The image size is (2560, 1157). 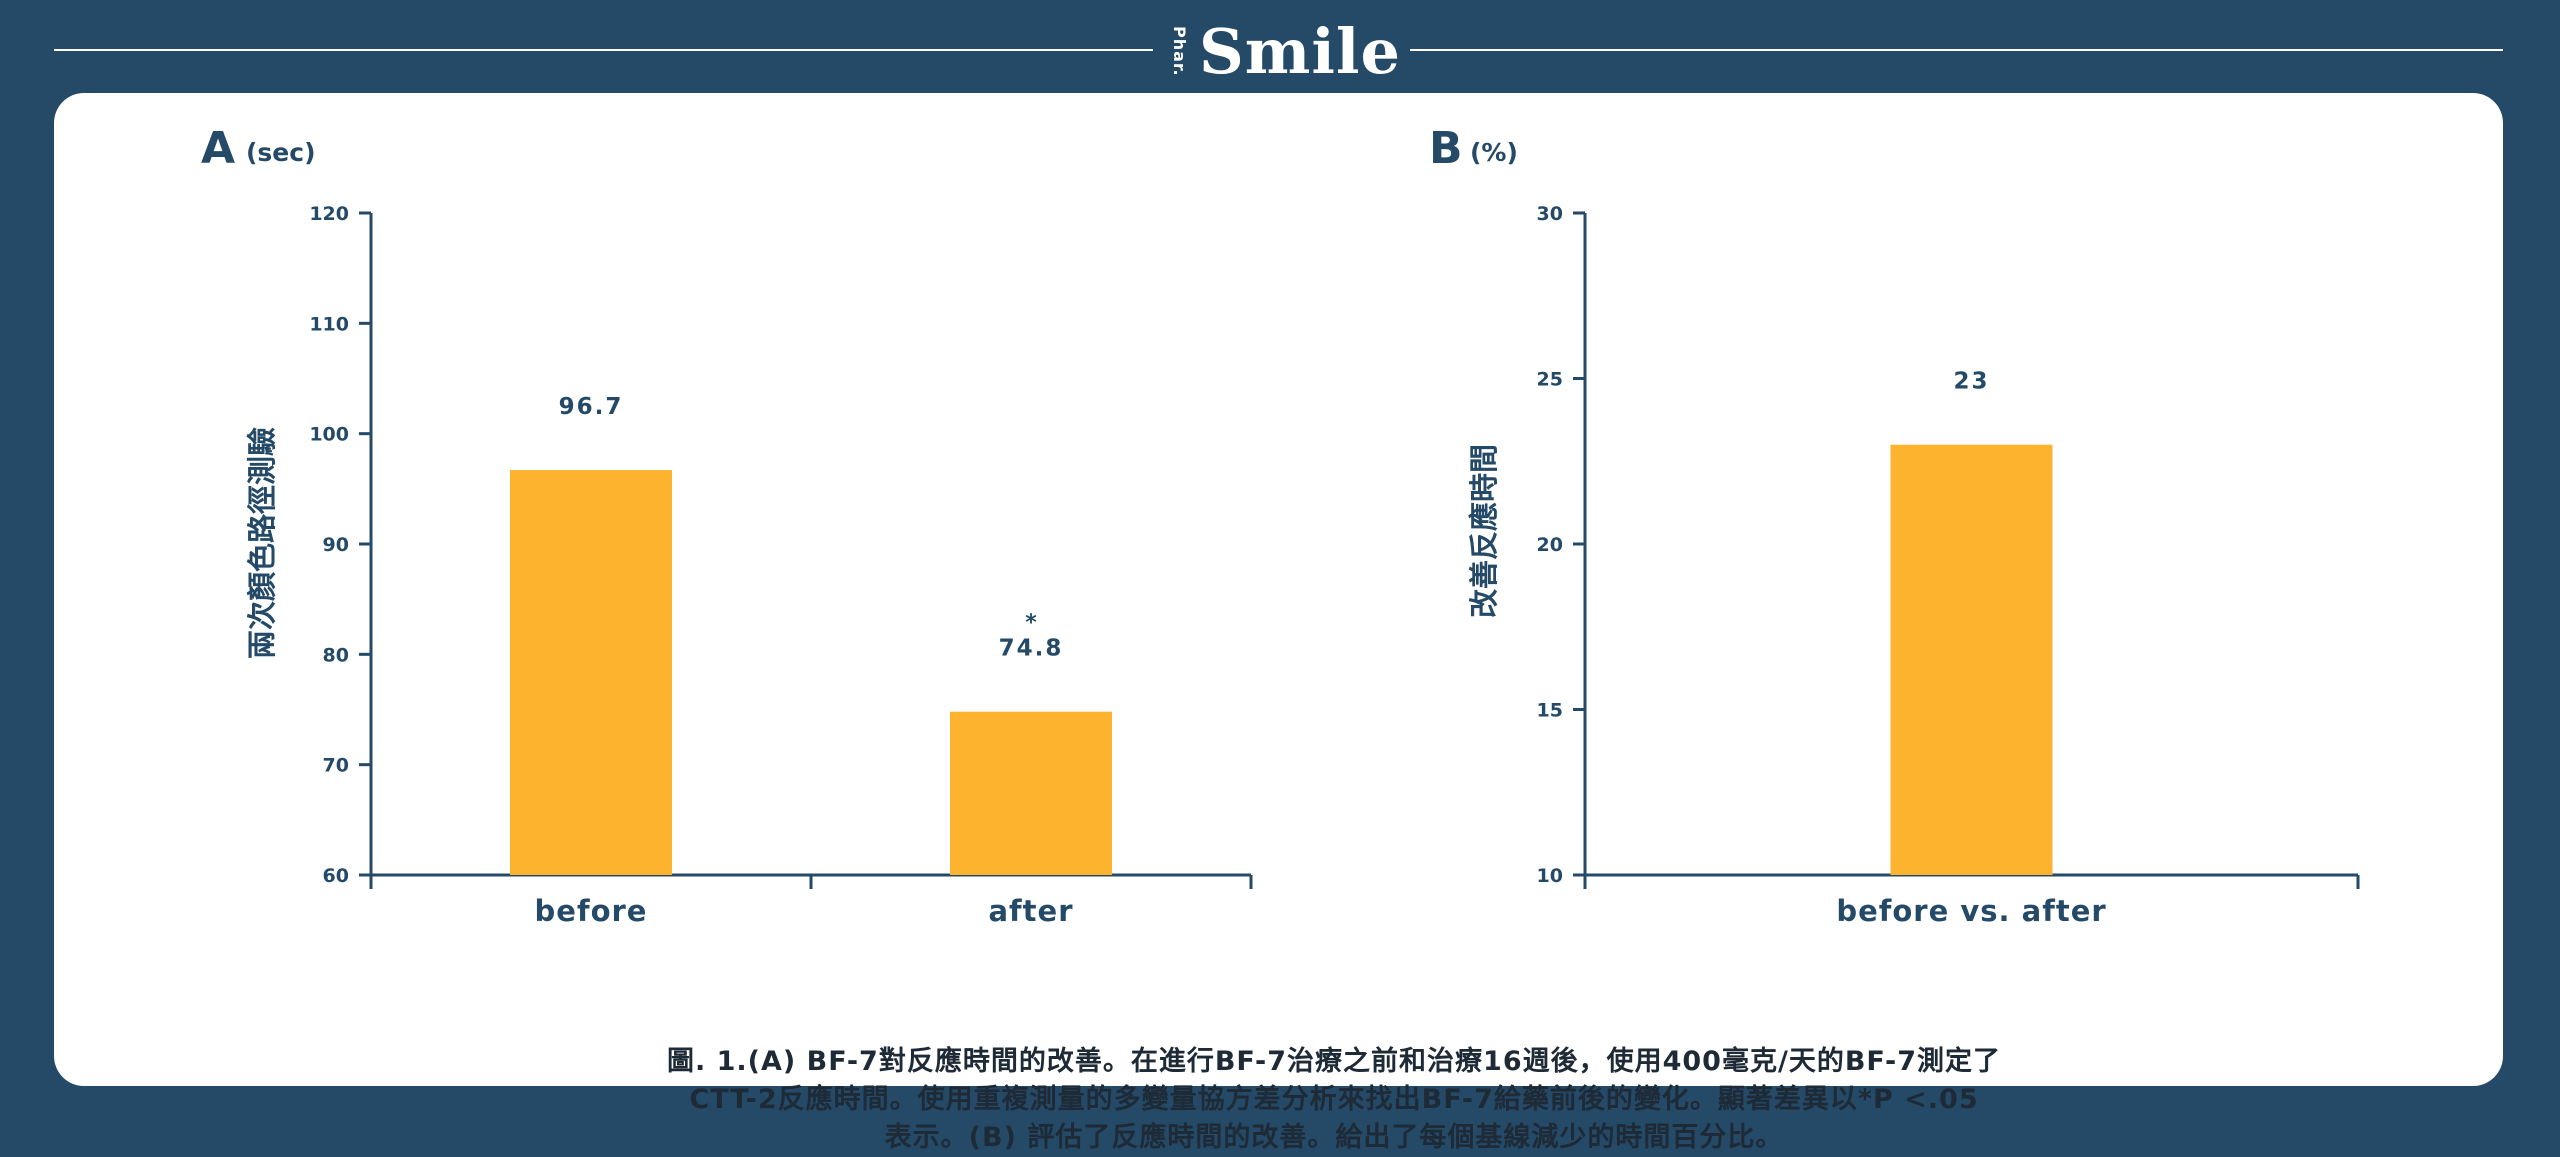 I want to click on panel-A-y-axis-label: 兩次顏色路徑測驗, so click(x=262, y=543).